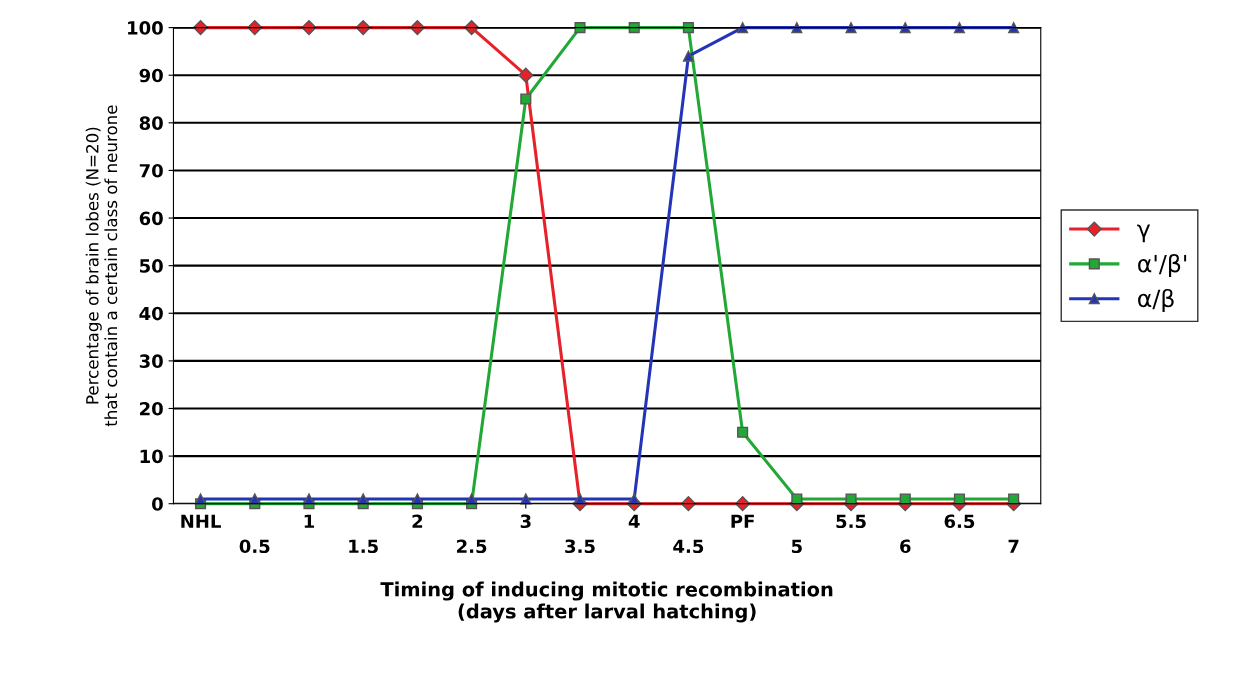  I want to click on y-tick-label: 90, so click(151, 75).